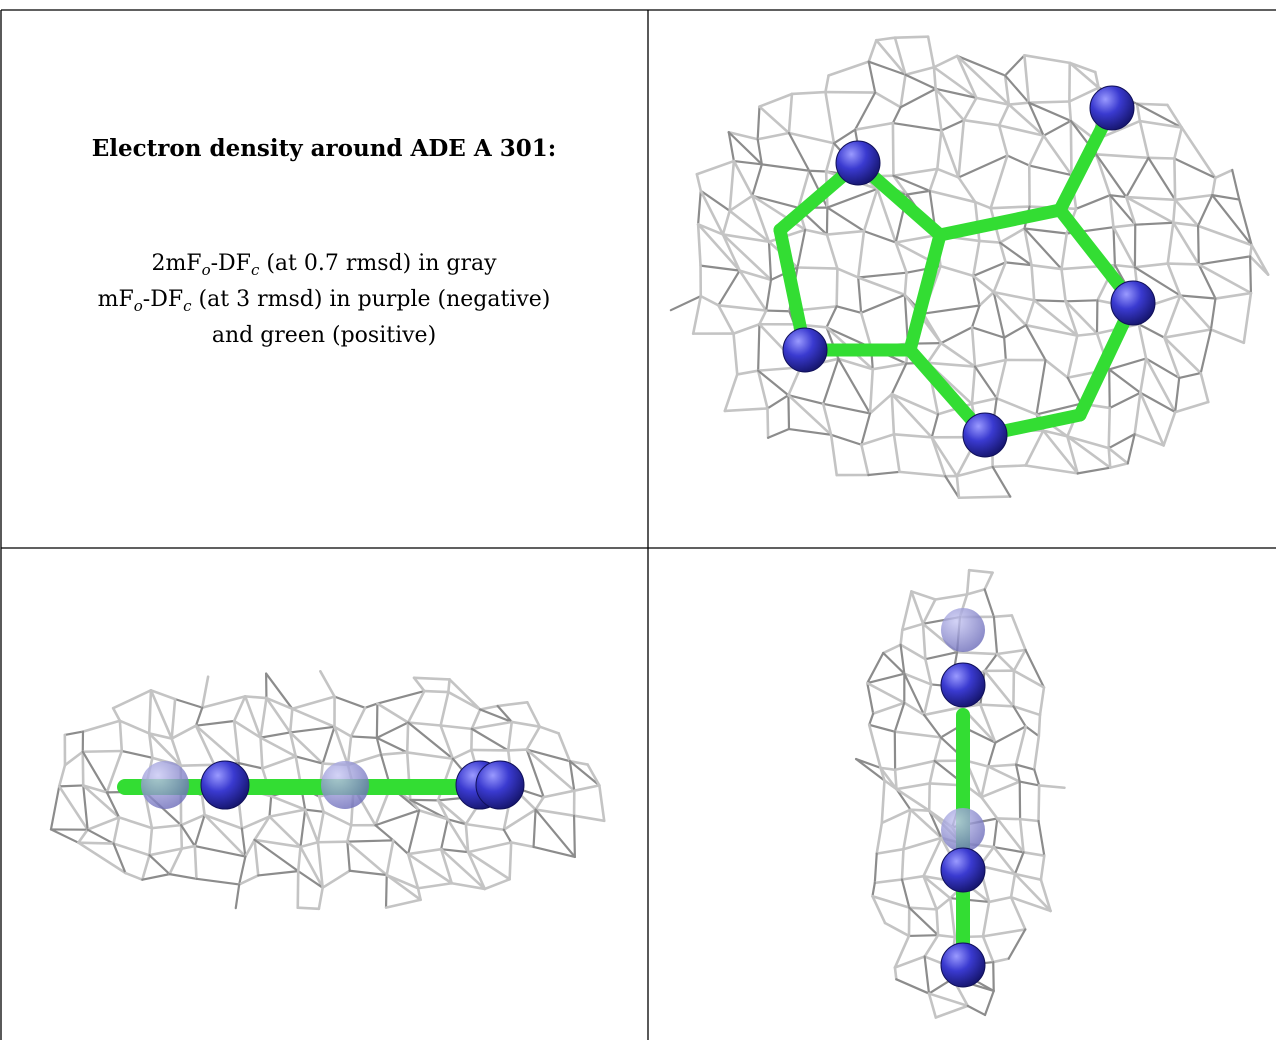 The width and height of the screenshot is (1276, 1040). I want to click on cell-title: Electron density around ADE A 301:, so click(324, 148).